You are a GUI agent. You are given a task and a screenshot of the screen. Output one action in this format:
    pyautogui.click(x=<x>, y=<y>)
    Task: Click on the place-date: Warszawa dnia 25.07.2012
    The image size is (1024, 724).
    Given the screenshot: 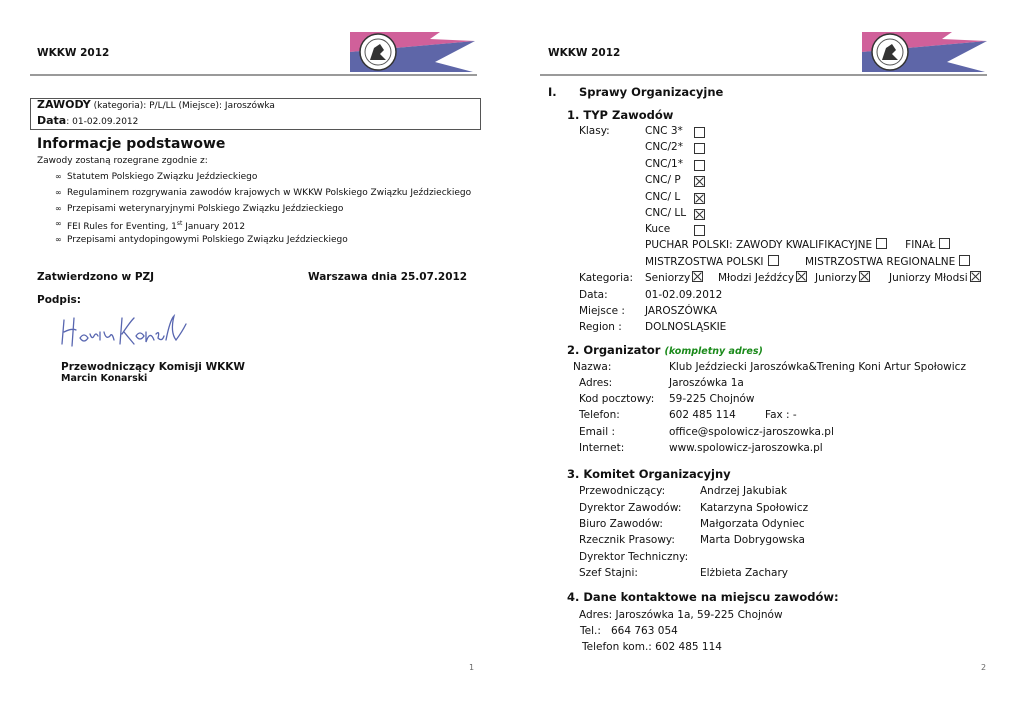 What is the action you would take?
    pyautogui.click(x=388, y=277)
    